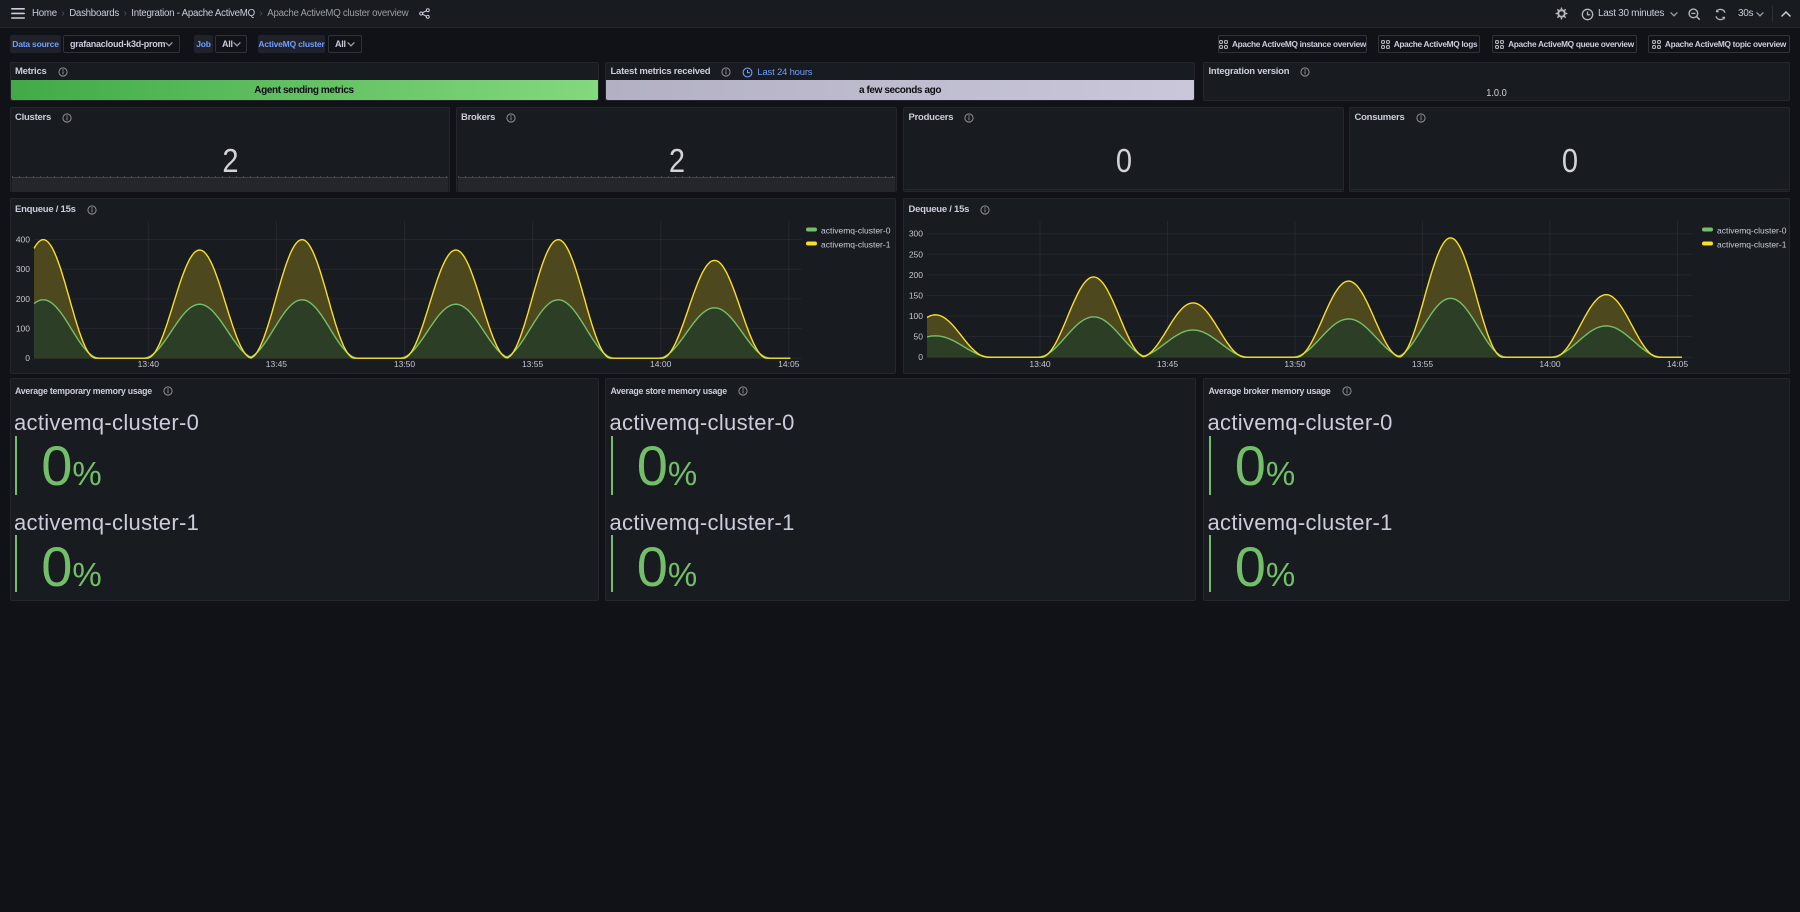  I want to click on svg-text: 250, so click(916, 254).